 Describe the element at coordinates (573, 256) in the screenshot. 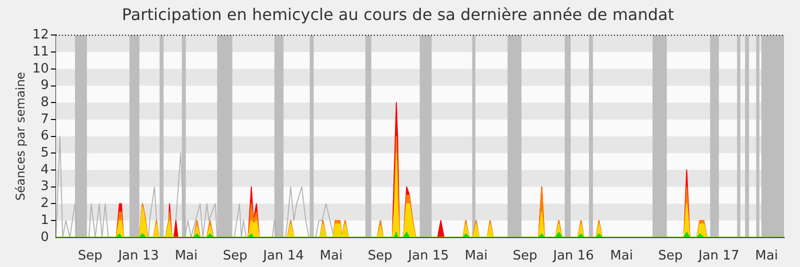

I see `x-tick-label: Jan 16` at that location.